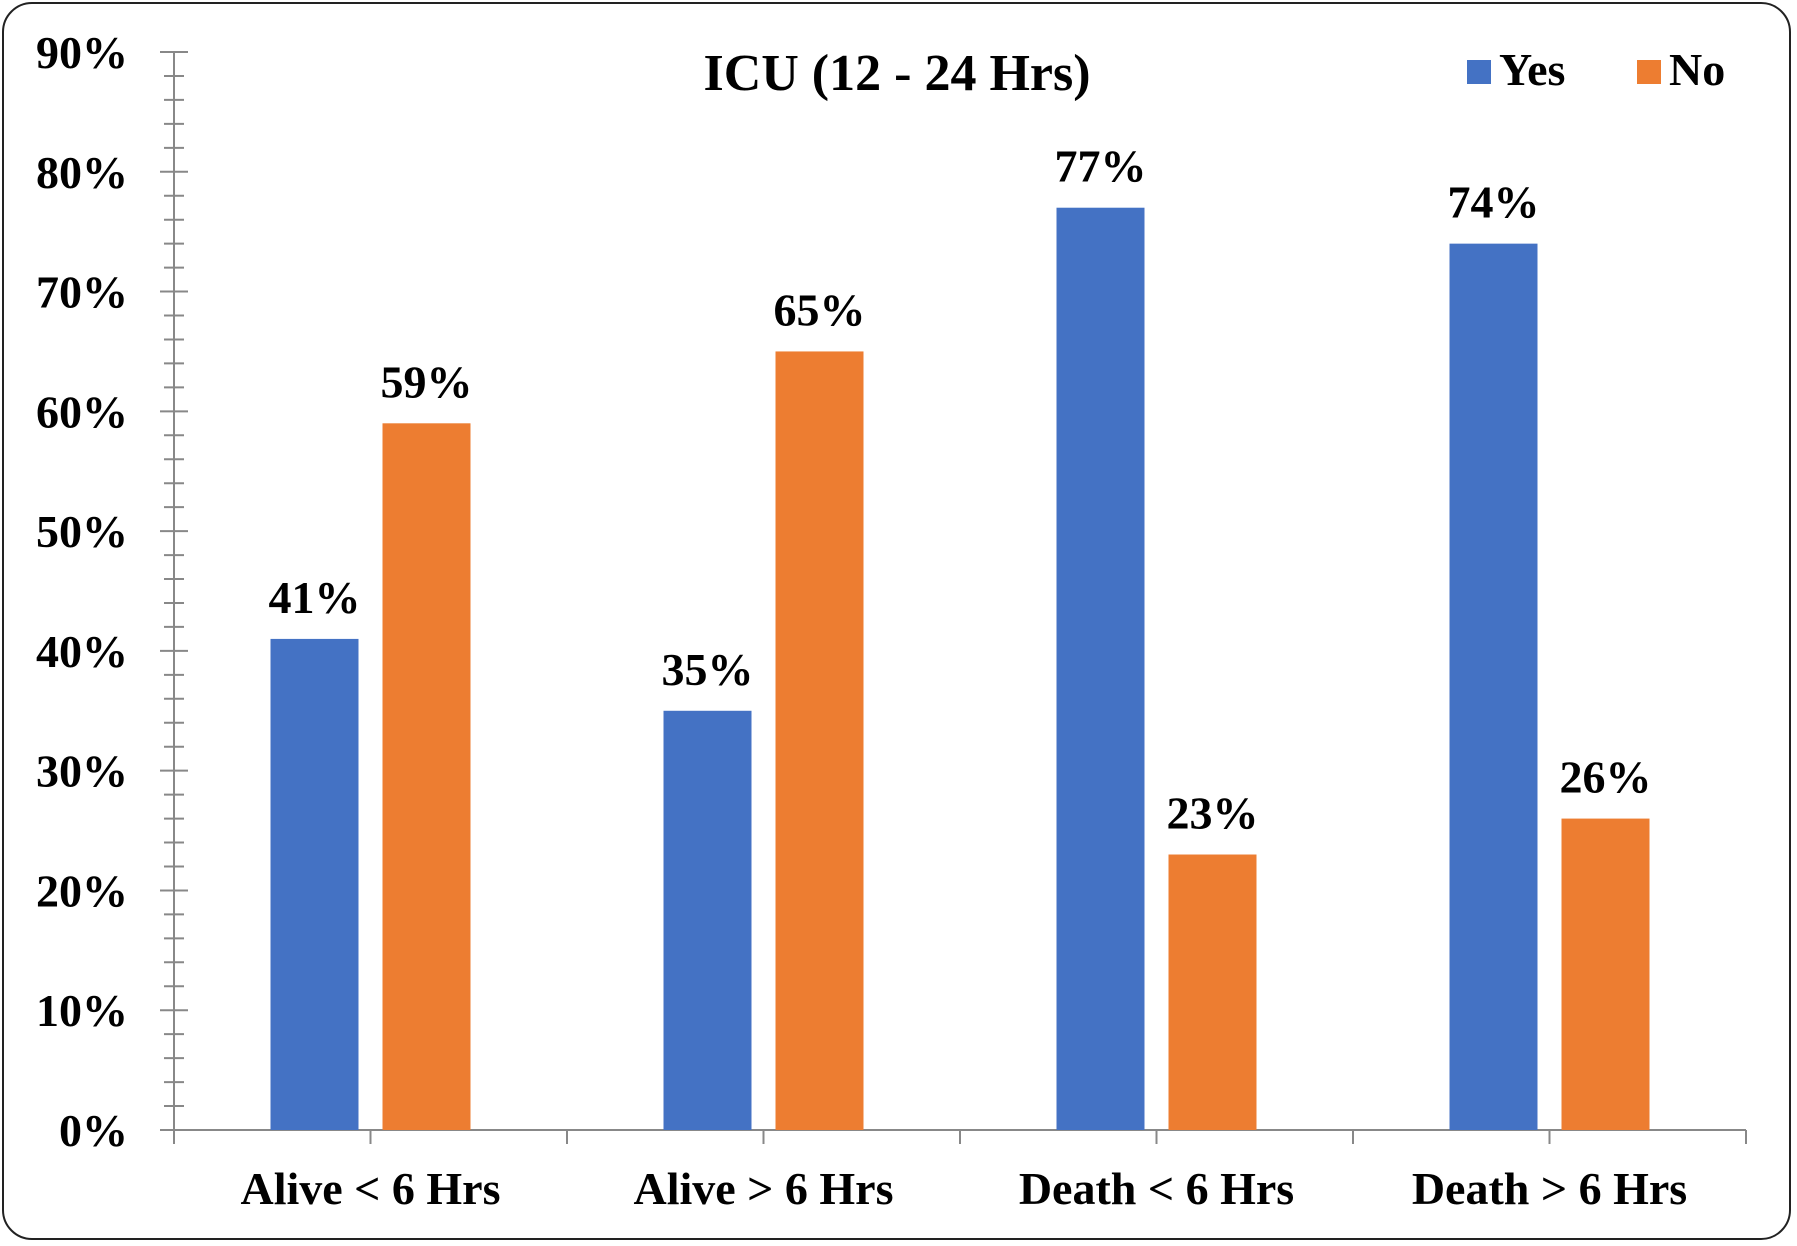  I want to click on legend-label: No, so click(1697, 69).